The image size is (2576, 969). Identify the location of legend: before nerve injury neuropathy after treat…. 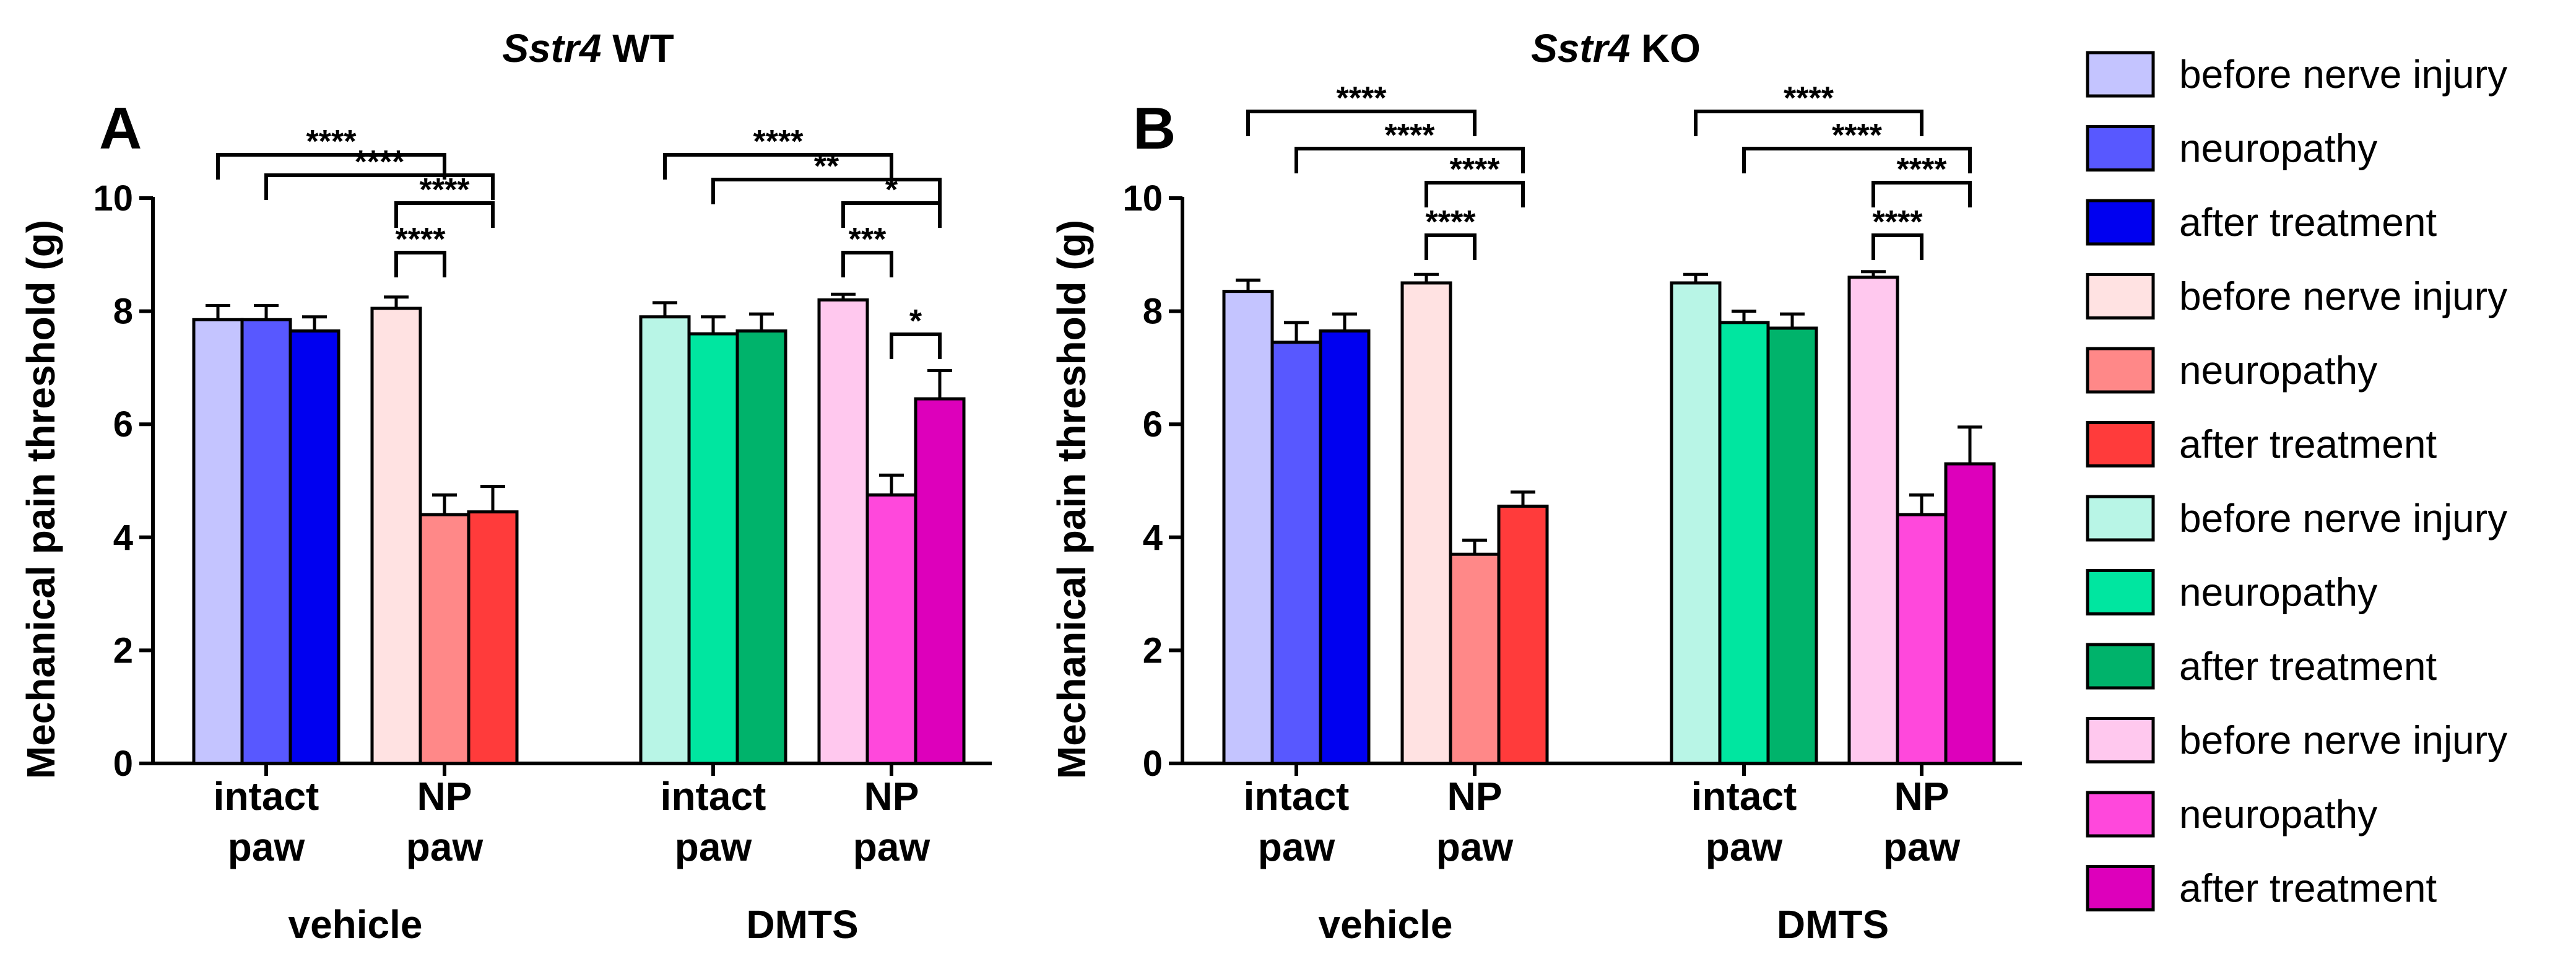
(2296, 481).